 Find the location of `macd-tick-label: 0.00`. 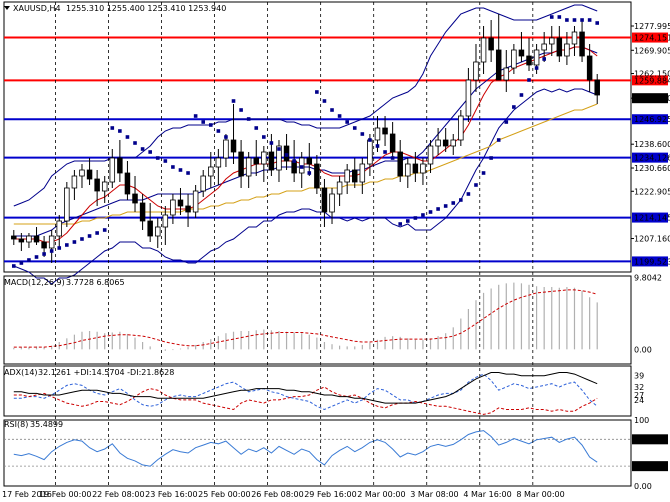

macd-tick-label: 0.00 is located at coordinates (643, 349).